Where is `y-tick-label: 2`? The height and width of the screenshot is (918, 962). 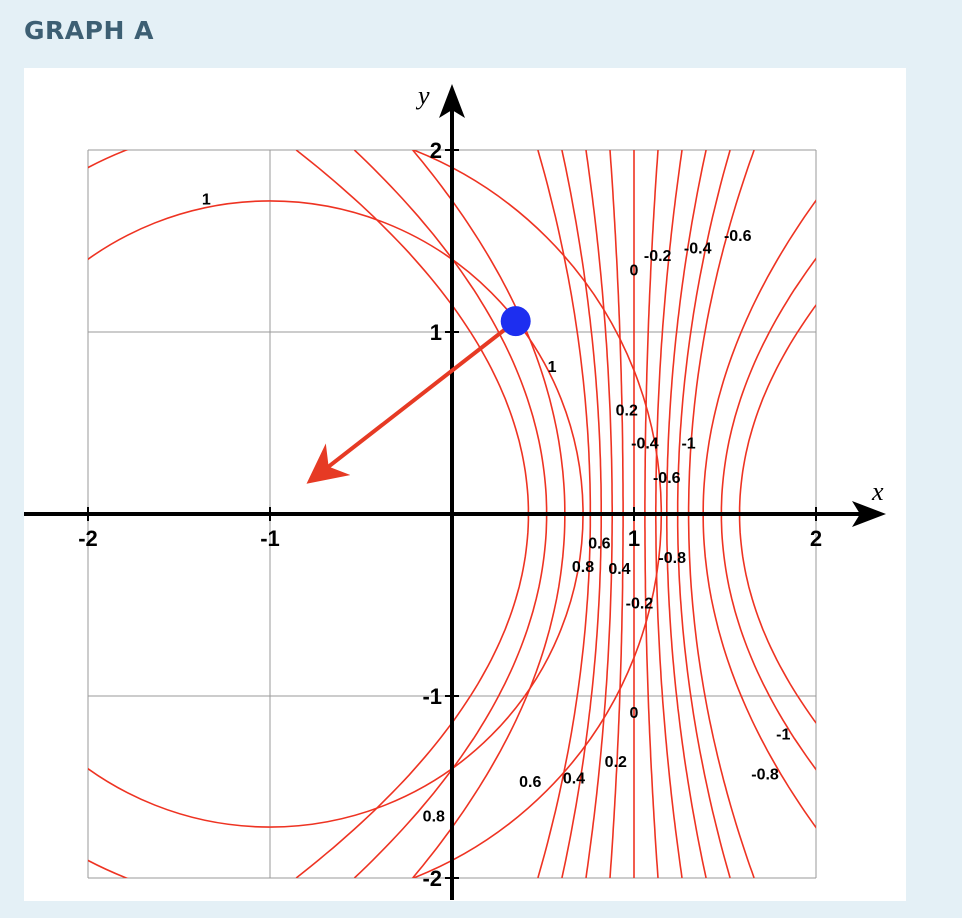 y-tick-label: 2 is located at coordinates (436, 150).